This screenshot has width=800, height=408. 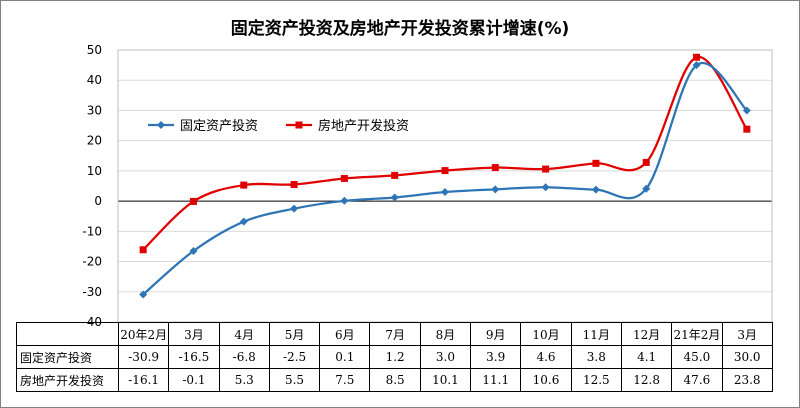 I want to click on data-label: -16.1, so click(x=143, y=380).